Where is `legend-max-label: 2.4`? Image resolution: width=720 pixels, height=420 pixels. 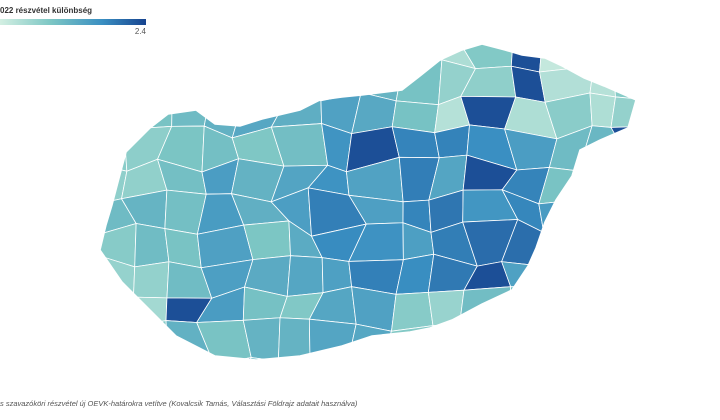
legend-max-label: 2.4 is located at coordinates (141, 31).